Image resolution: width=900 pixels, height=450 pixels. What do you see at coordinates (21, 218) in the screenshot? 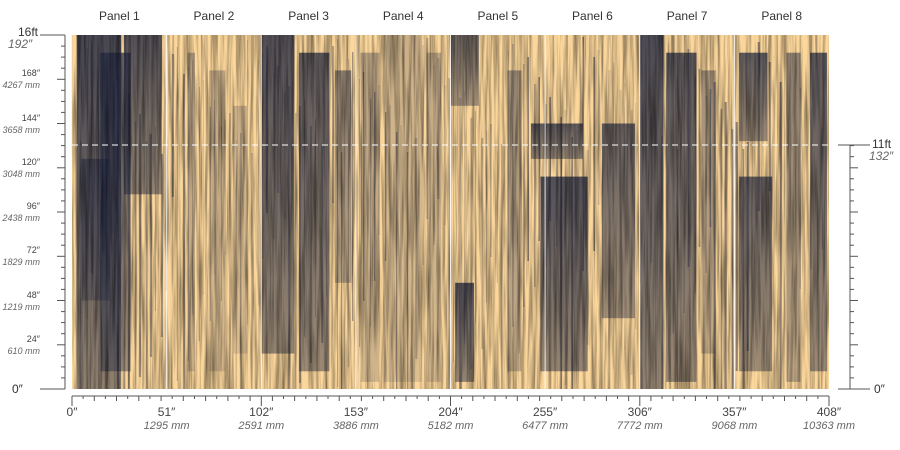
I see `left-tick-label-mm: 2438 mm` at bounding box center [21, 218].